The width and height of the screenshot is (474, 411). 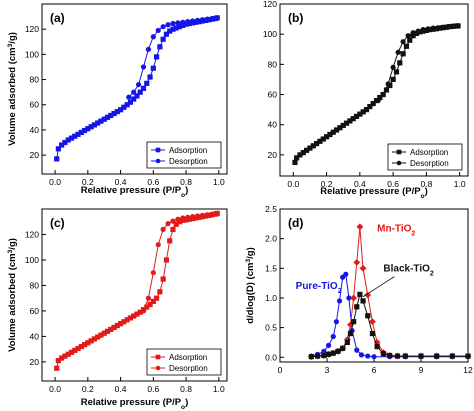 I want to click on x-tick-label: 0.2, so click(x=327, y=184).